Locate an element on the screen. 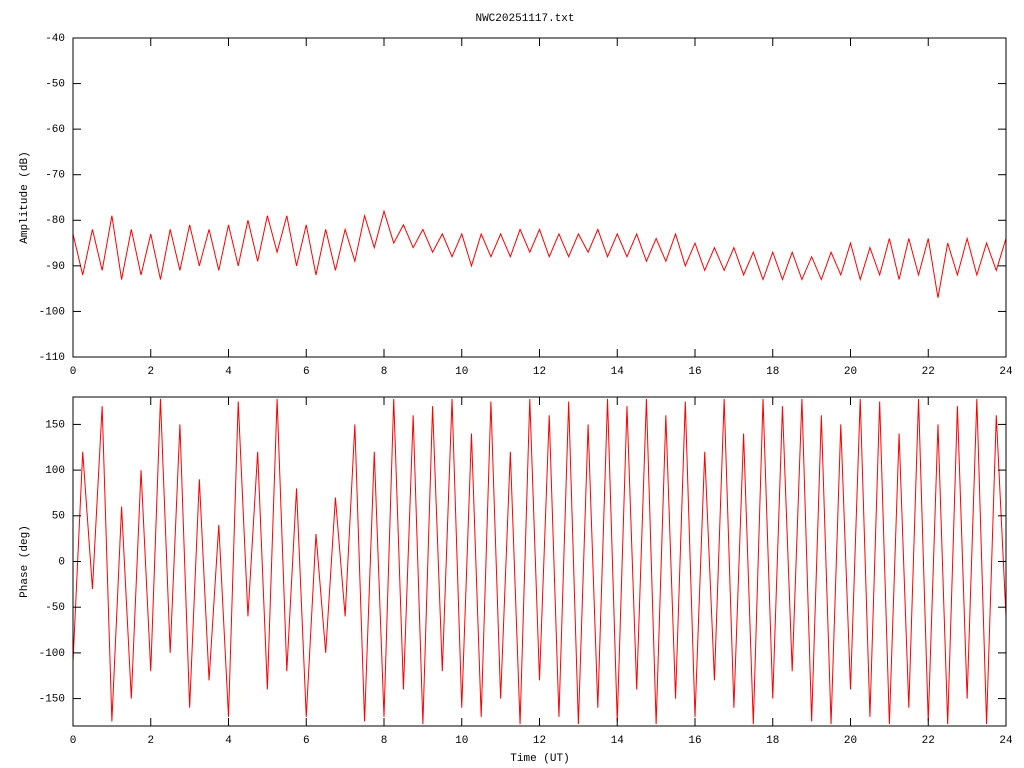 The image size is (1024, 768). y-tick-label: 150 is located at coordinates (55, 425).